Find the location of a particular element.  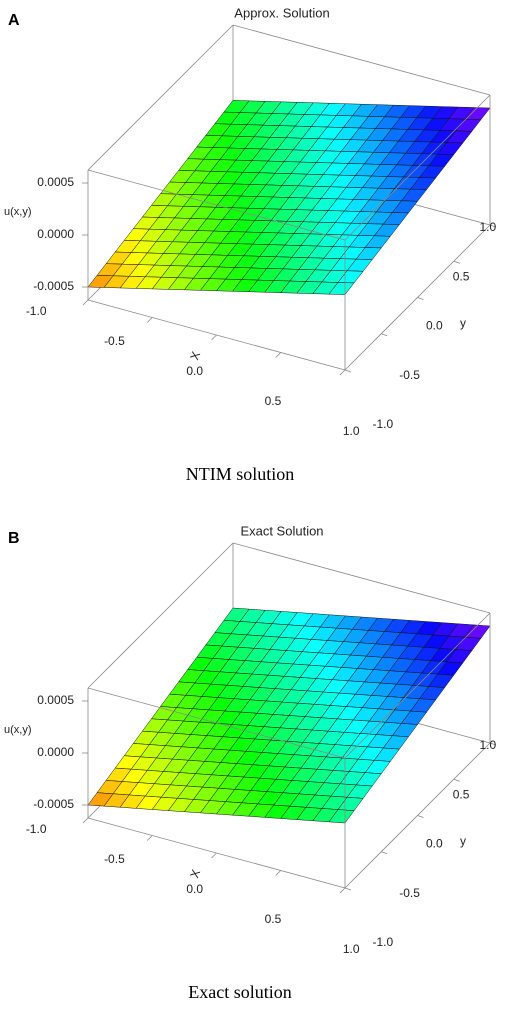

caption: Exact solution is located at coordinates (239, 992).